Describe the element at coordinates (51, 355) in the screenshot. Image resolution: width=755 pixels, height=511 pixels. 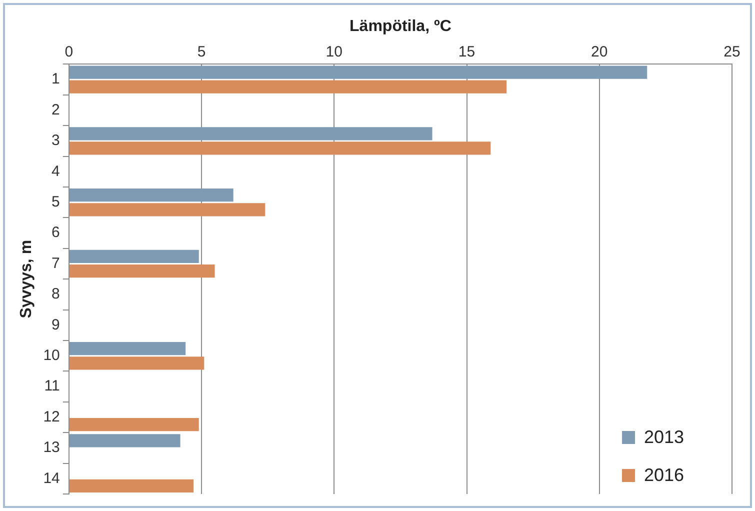
I see `y-tick-label: 10` at that location.